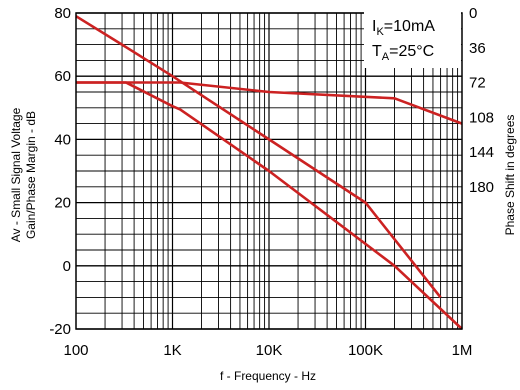 This screenshot has width=520, height=390. What do you see at coordinates (477, 83) in the screenshot?
I see `y2-tick-label: 72` at bounding box center [477, 83].